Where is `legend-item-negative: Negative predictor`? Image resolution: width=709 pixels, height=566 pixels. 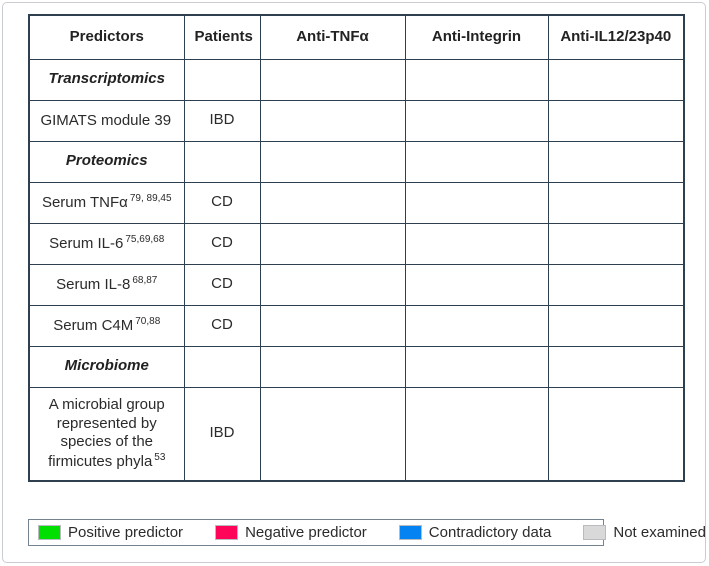 legend-item-negative: Negative predictor is located at coordinates (291, 532).